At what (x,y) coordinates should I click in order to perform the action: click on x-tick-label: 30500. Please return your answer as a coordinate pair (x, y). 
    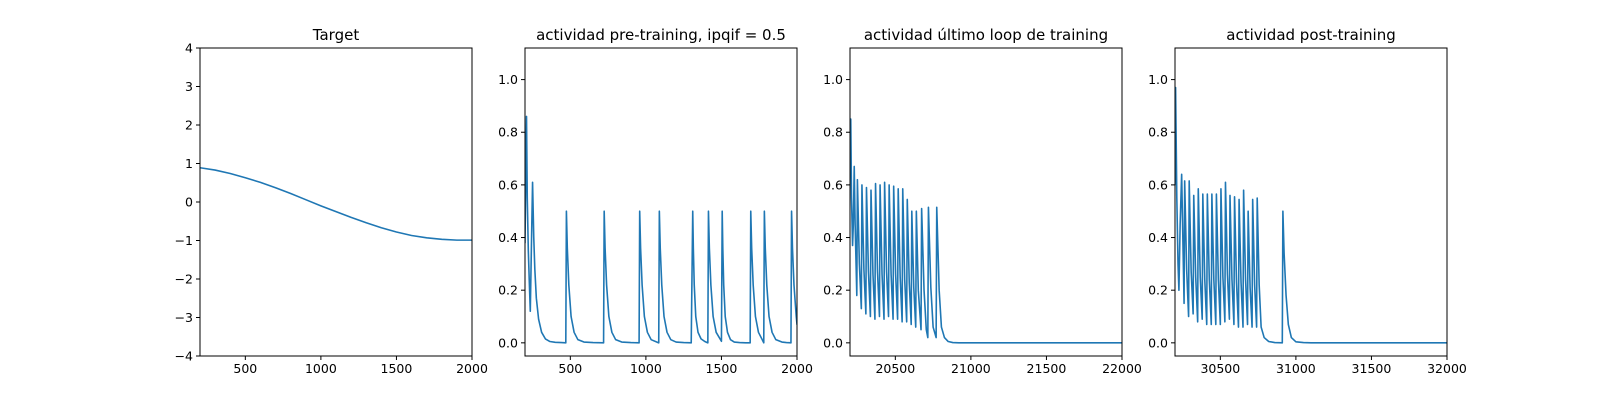
    Looking at the image, I should click on (1220, 368).